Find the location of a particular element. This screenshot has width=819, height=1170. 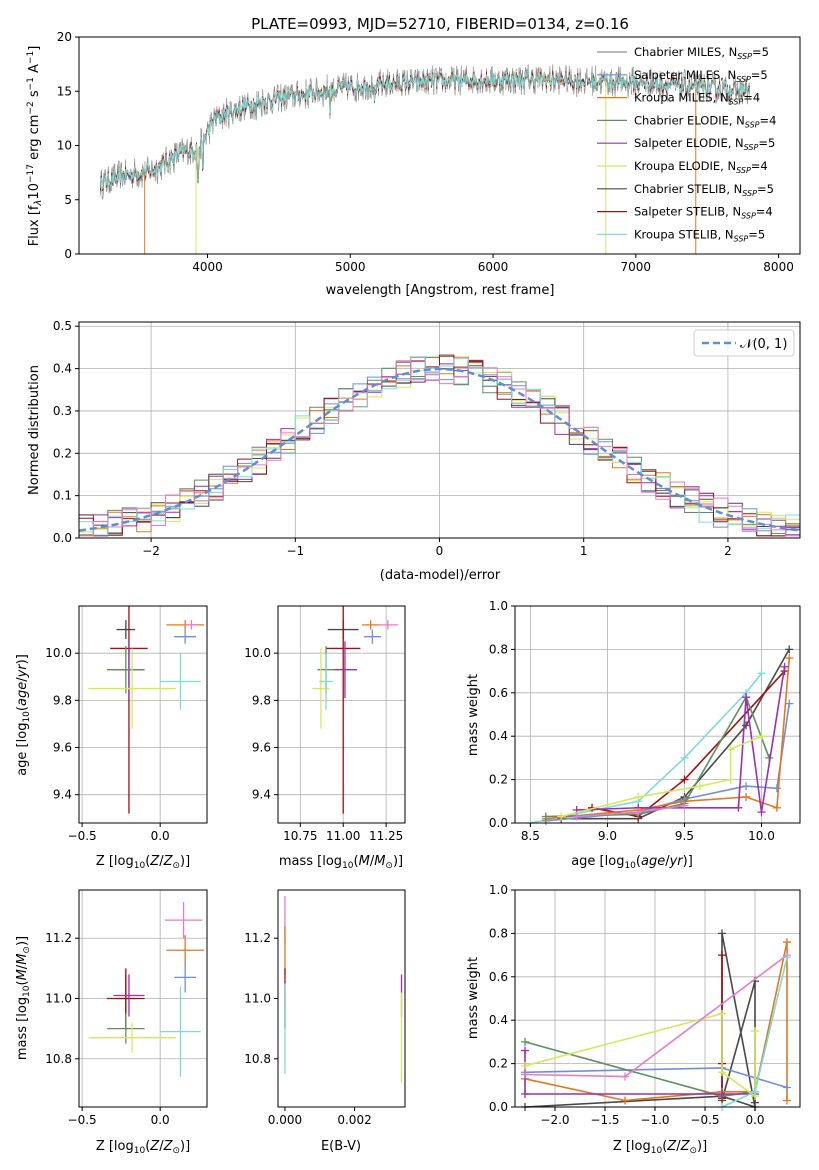

histogram-pink is located at coordinates (439, 448).